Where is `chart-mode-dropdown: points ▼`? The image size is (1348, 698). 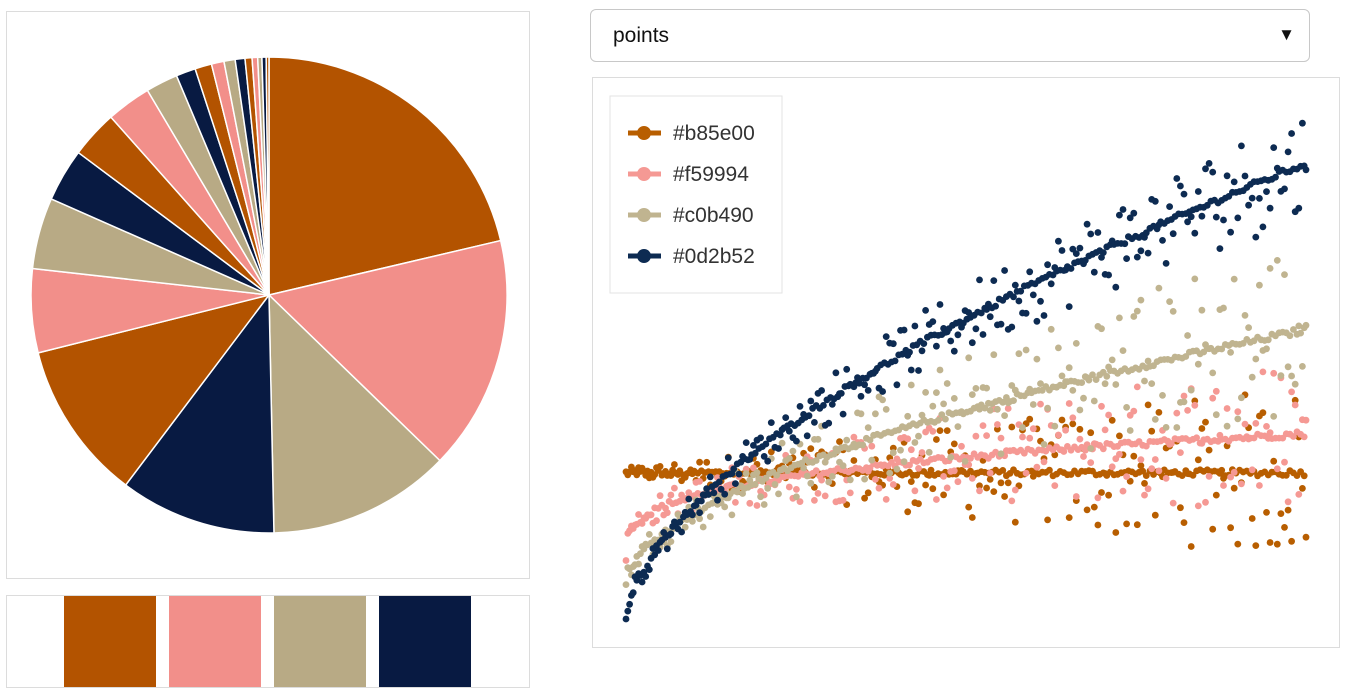 chart-mode-dropdown: points ▼ is located at coordinates (950, 35).